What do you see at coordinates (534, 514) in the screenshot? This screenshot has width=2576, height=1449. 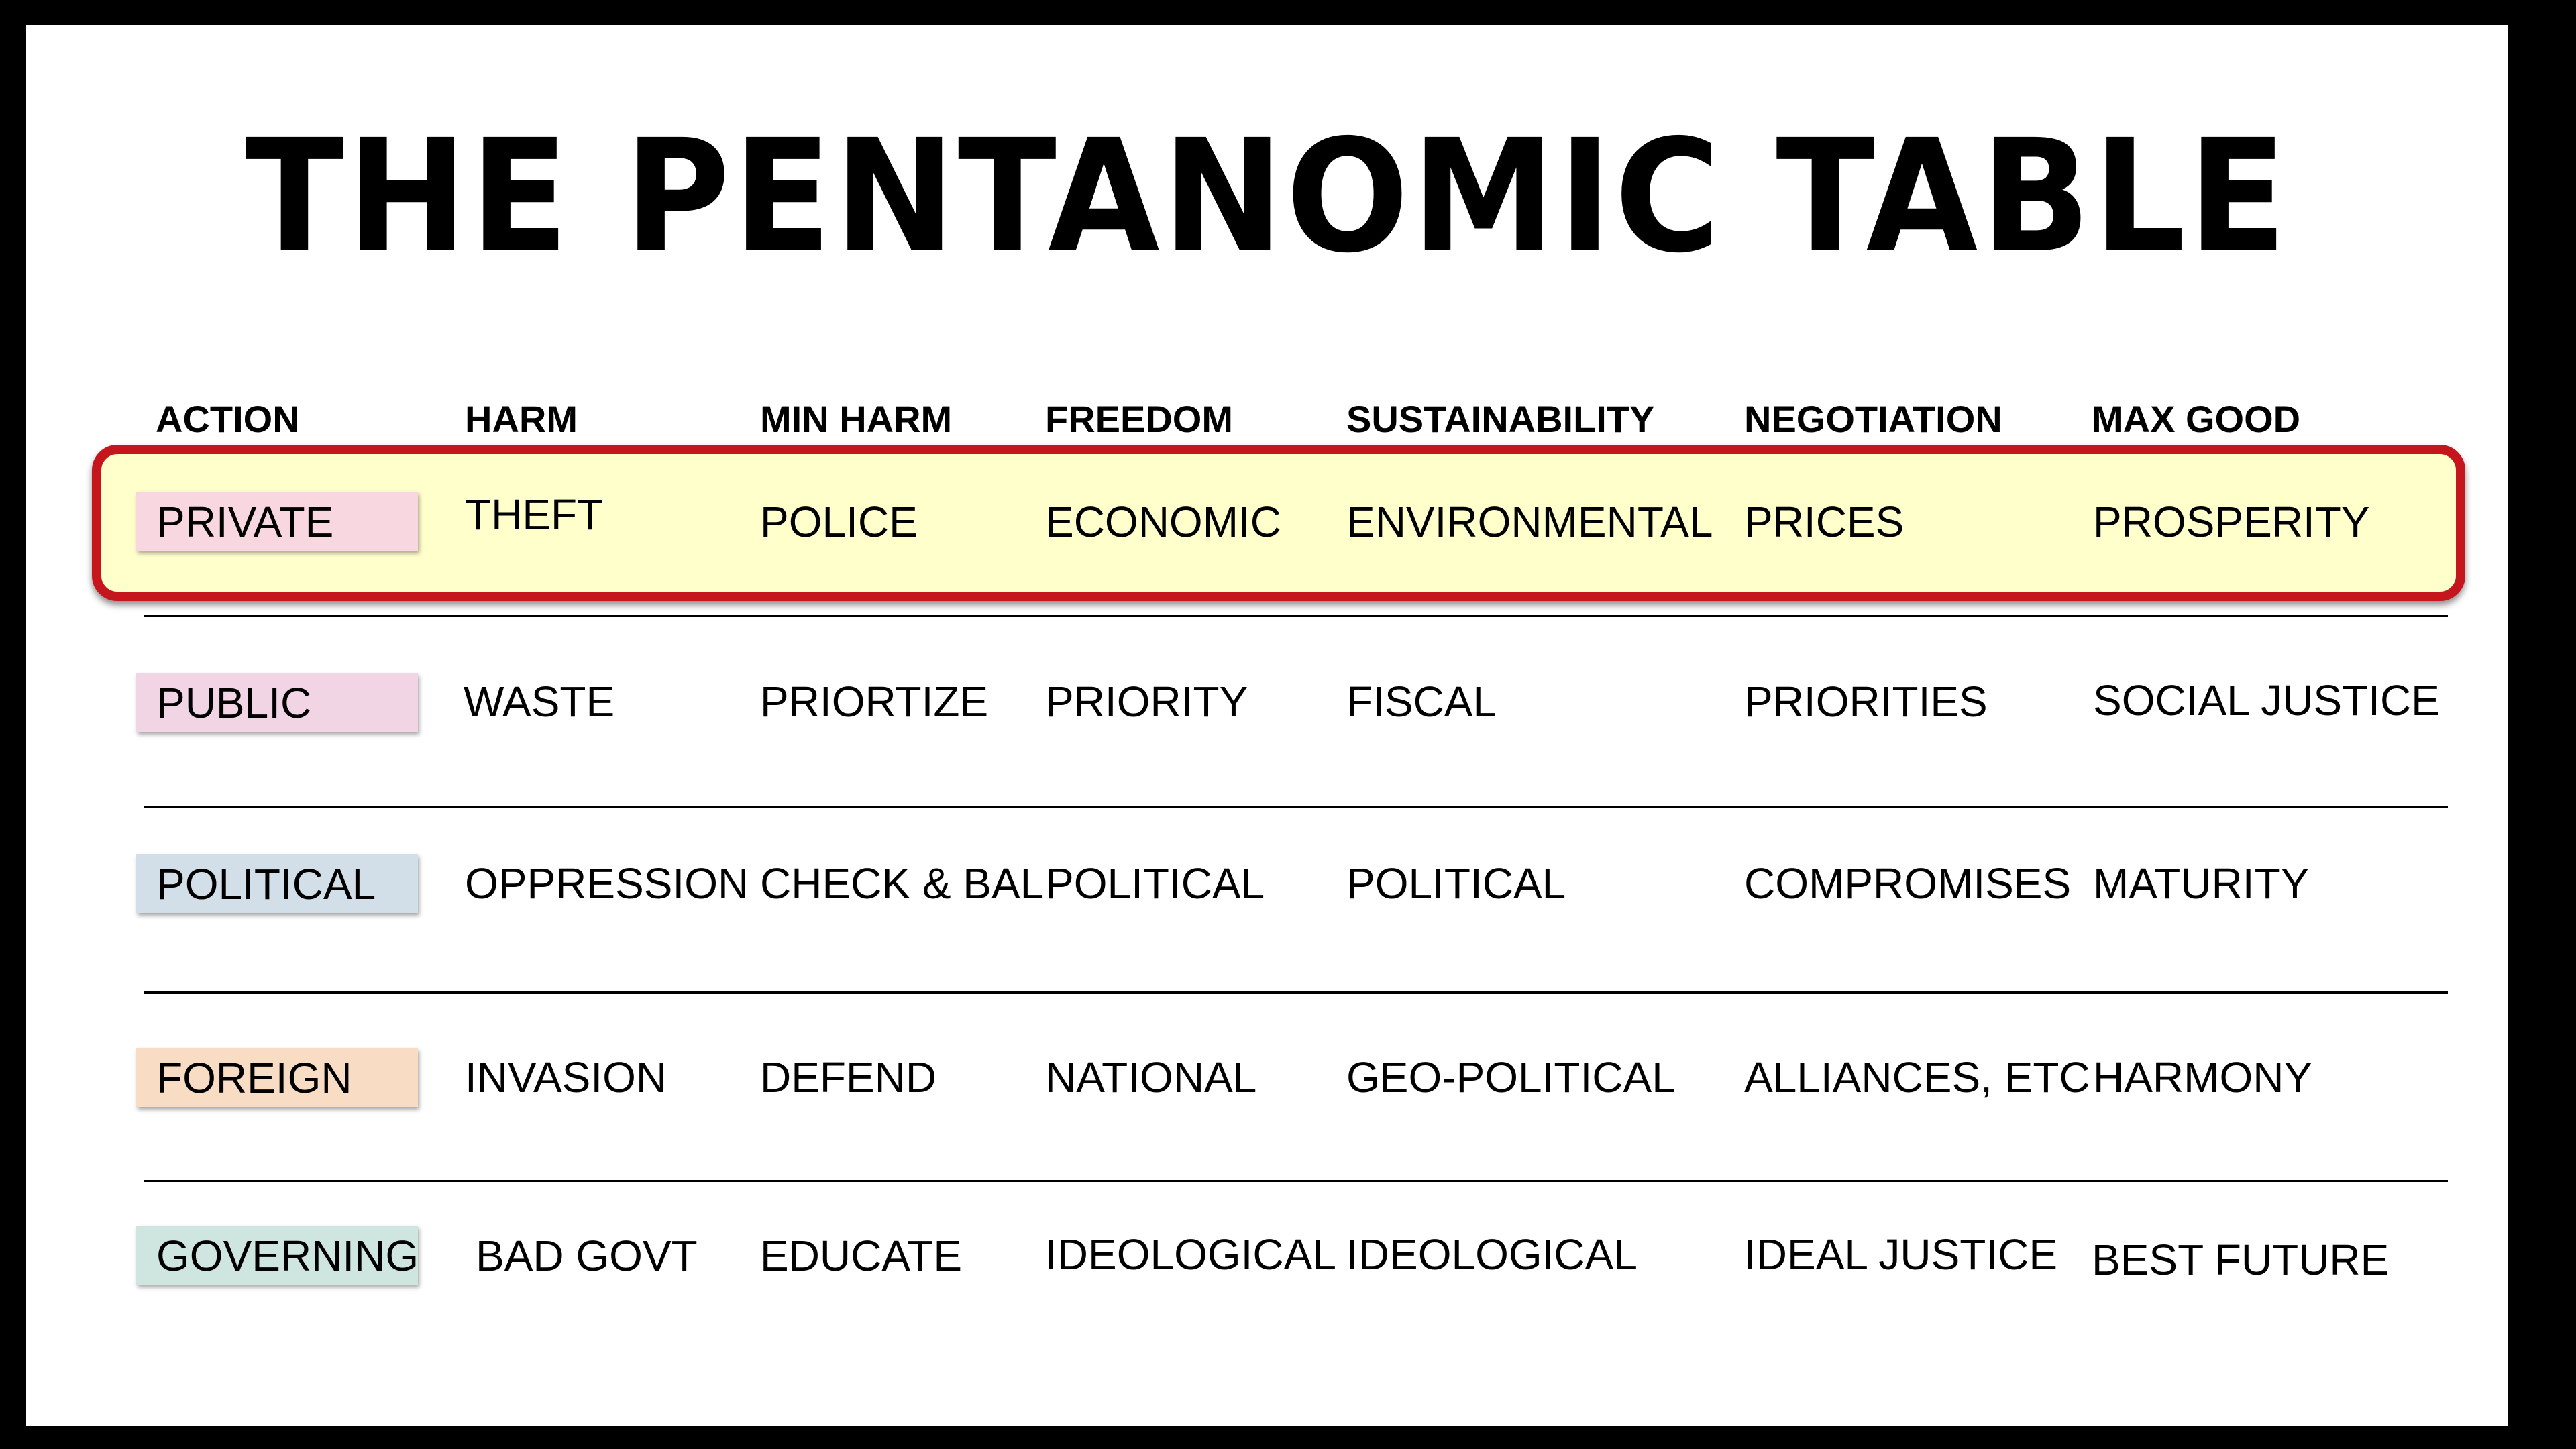 I see `cell-harm: THEFT` at bounding box center [534, 514].